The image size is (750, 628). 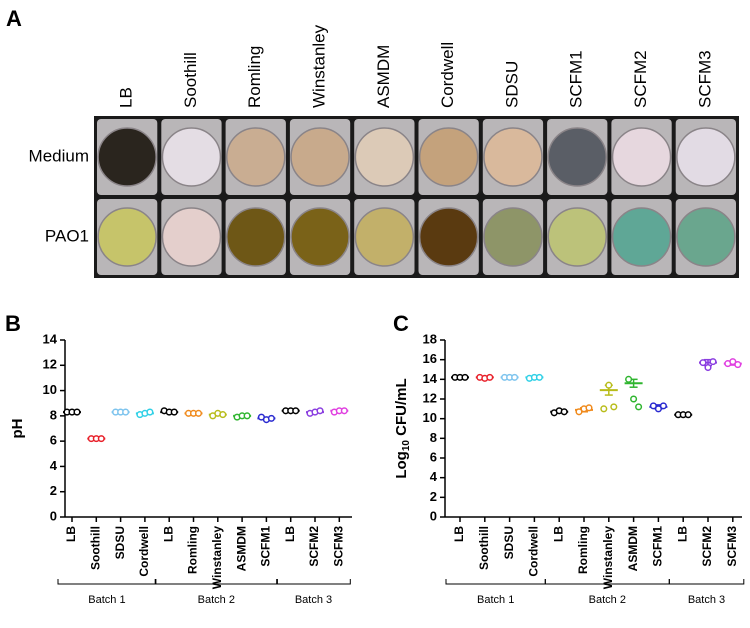 I want to click on column-label: SDSU, so click(x=511, y=84).